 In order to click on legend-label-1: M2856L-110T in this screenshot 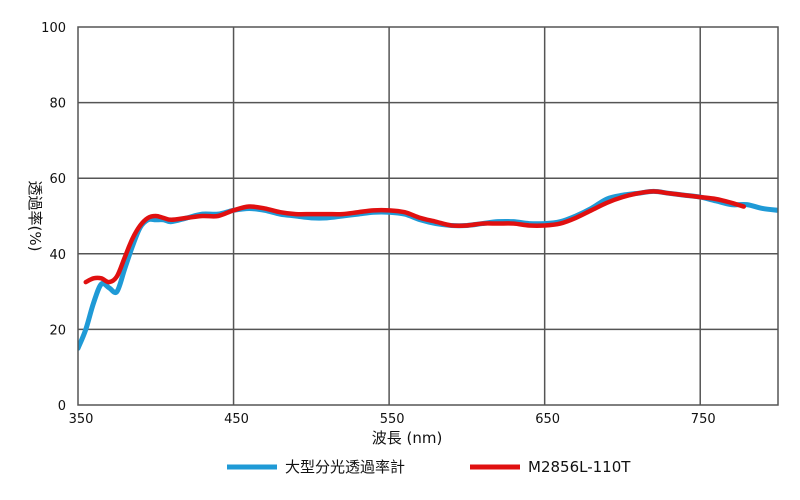, I will do `click(579, 467)`.